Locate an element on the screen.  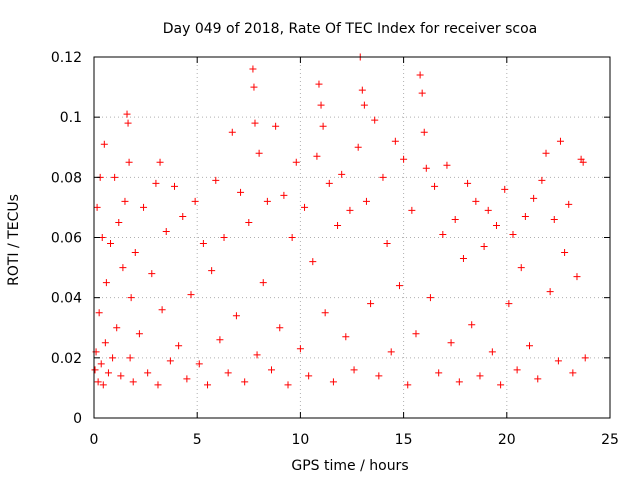
y-tick-label: 0 is located at coordinates (77, 419).